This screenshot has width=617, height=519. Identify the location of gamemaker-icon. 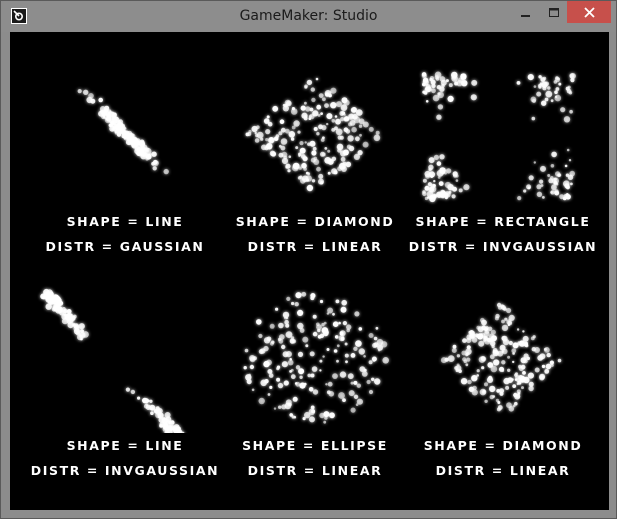
(19, 16).